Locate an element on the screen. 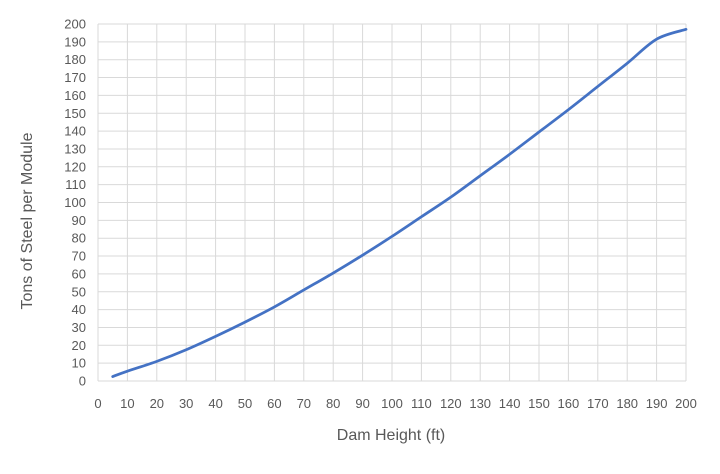 This screenshot has height=474, width=720. y-tick-label: 140 is located at coordinates (75, 131).